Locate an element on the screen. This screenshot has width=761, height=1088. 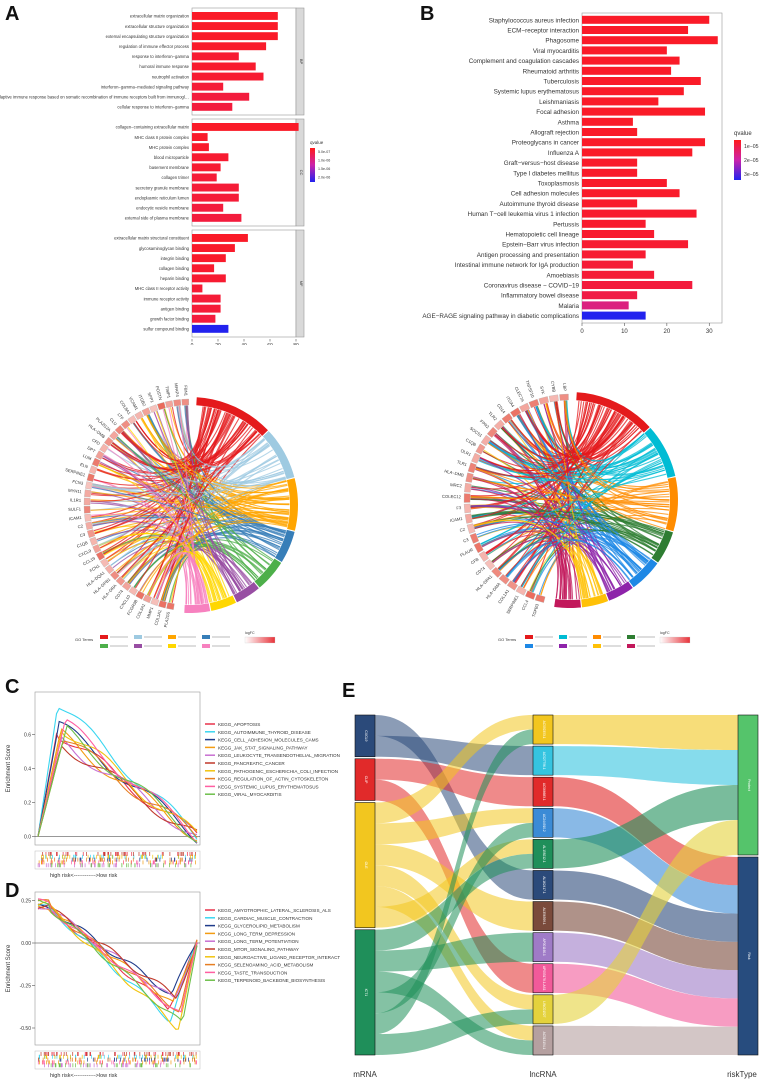
category-label: collagen trimer is located at coordinates (176, 177).